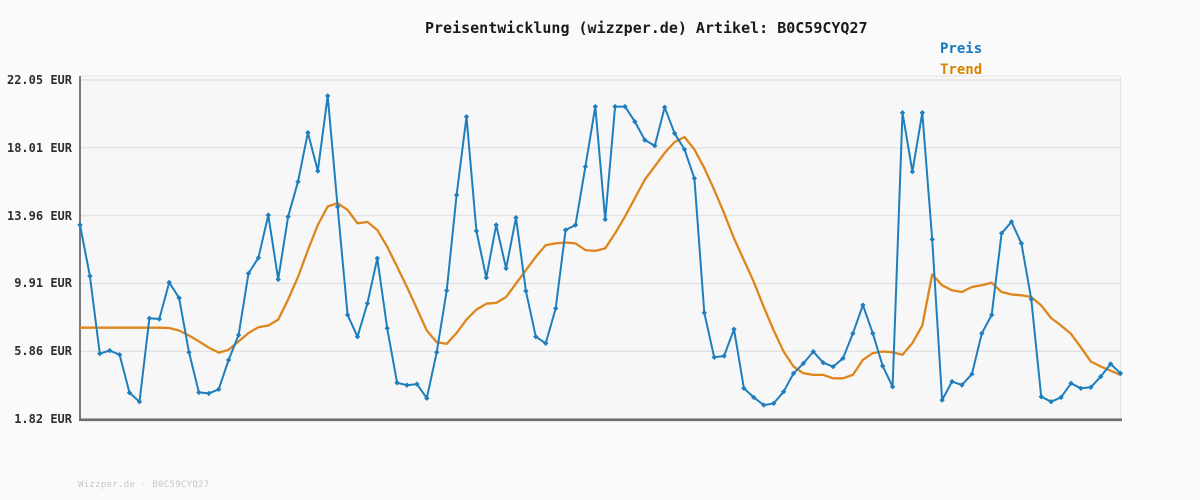  Describe the element at coordinates (961, 70) in the screenshot. I see `legend-item-trend: Trend` at that location.